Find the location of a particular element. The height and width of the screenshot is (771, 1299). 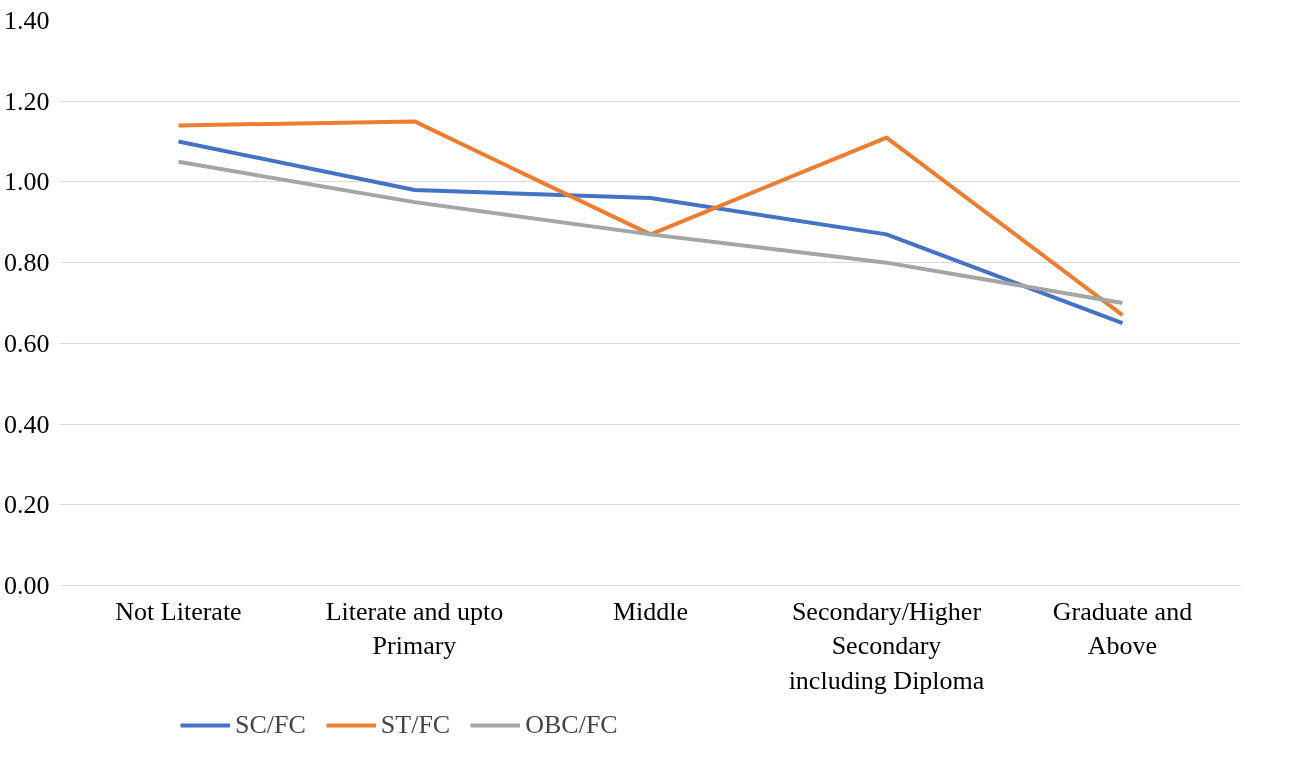

x-tick-label: Middle is located at coordinates (650, 611).